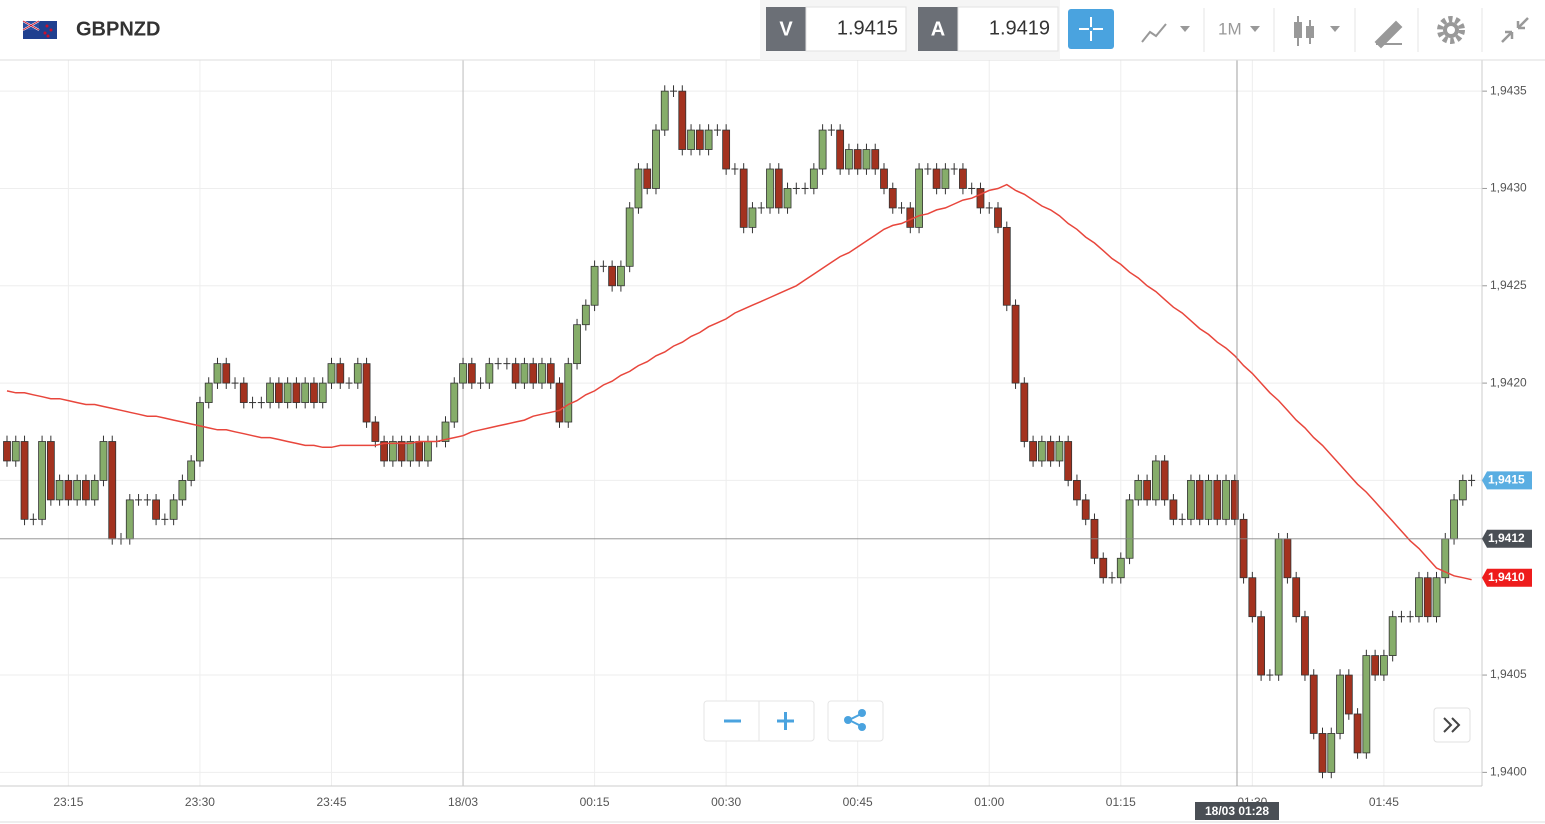 This screenshot has width=1545, height=824. What do you see at coordinates (855, 721) in the screenshot?
I see `share-button` at bounding box center [855, 721].